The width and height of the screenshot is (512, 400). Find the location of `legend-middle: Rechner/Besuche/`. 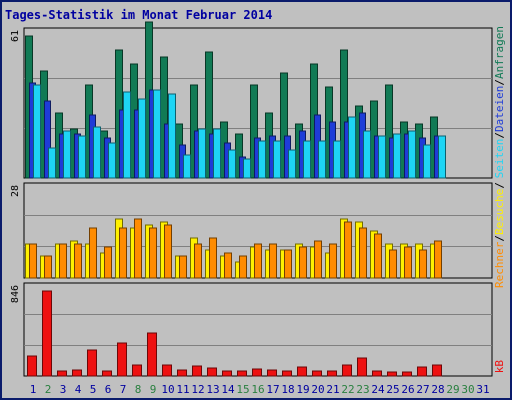

legend-middle: Rechner/Besuche/ is located at coordinates (499, 235).